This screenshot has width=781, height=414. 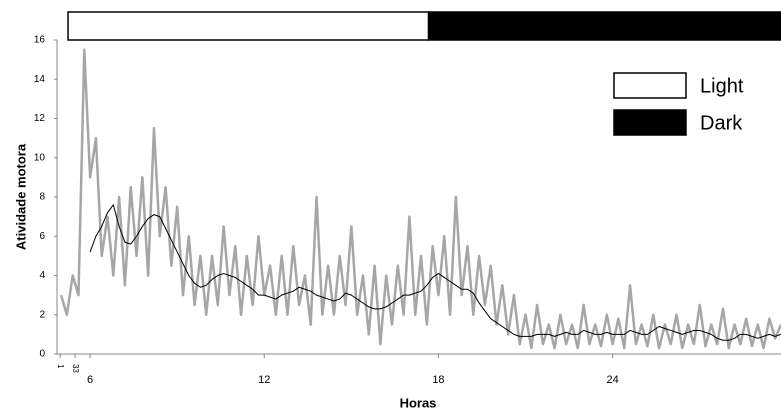 I want to click on y-tick-label: 12, so click(x=40, y=118).